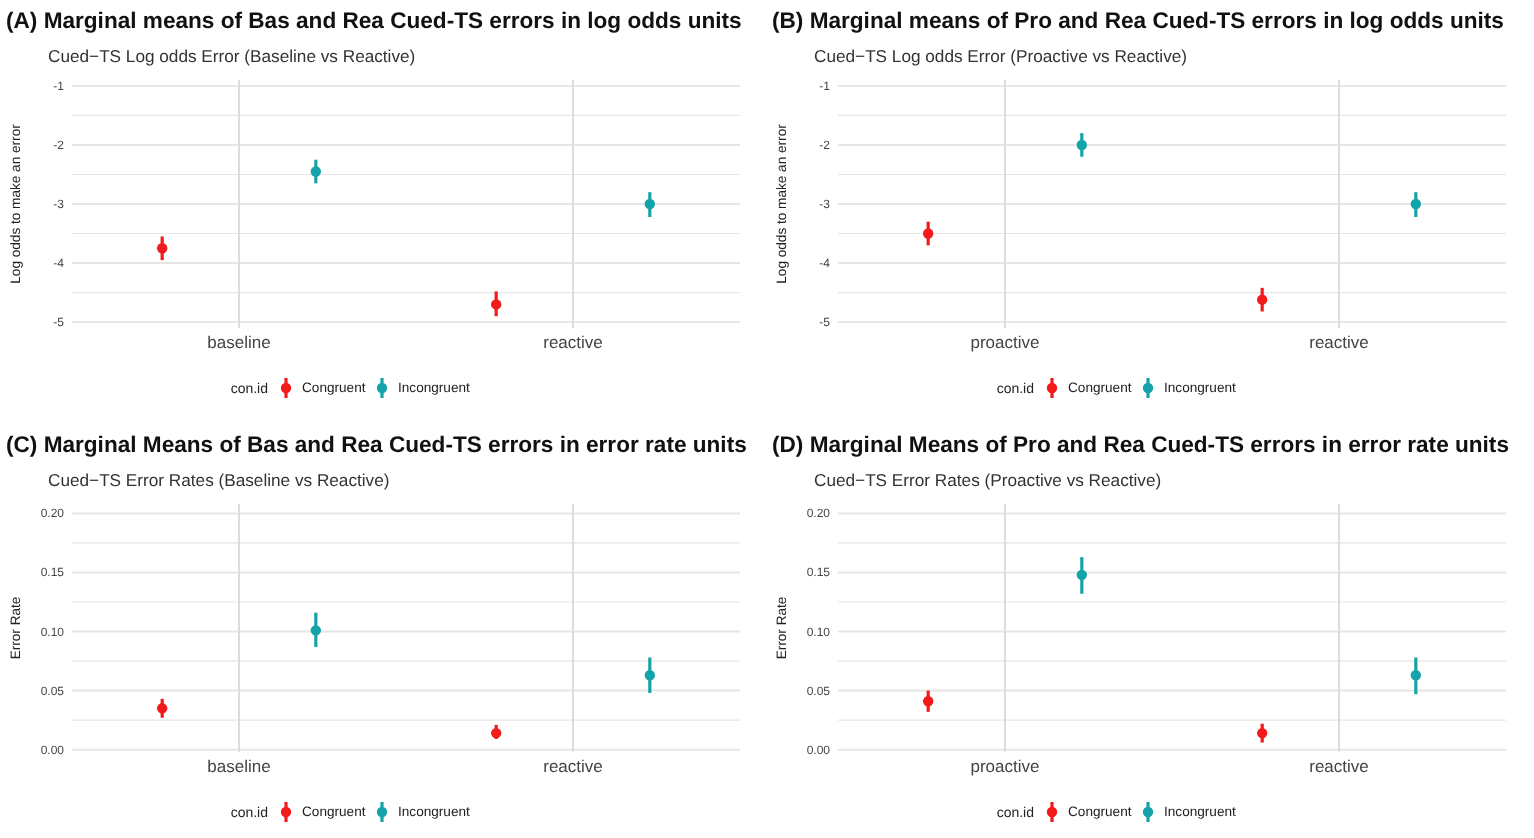  Describe the element at coordinates (1140, 446) in the screenshot. I see `chart-title: (D) Marginal Means of Pro and Rea Cued-TS errors in error rate units` at that location.